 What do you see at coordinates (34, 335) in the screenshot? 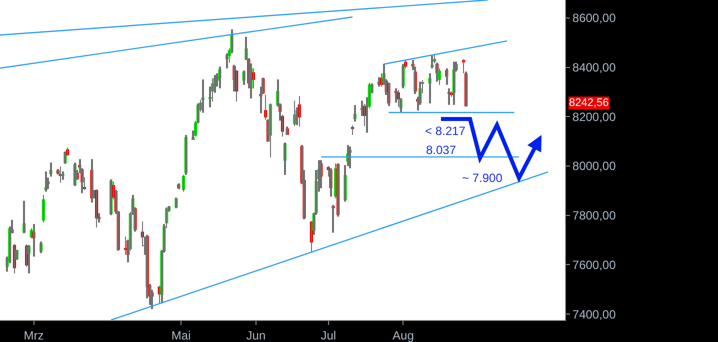
I see `x-tick-label: Mrz` at bounding box center [34, 335].